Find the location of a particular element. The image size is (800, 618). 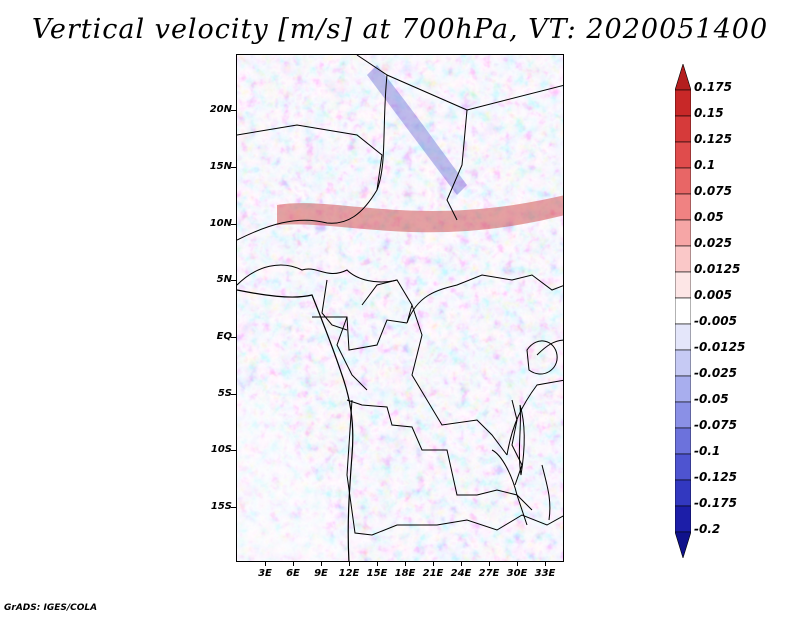

colorbar-label: -0.0125 is located at coordinates (720, 347).